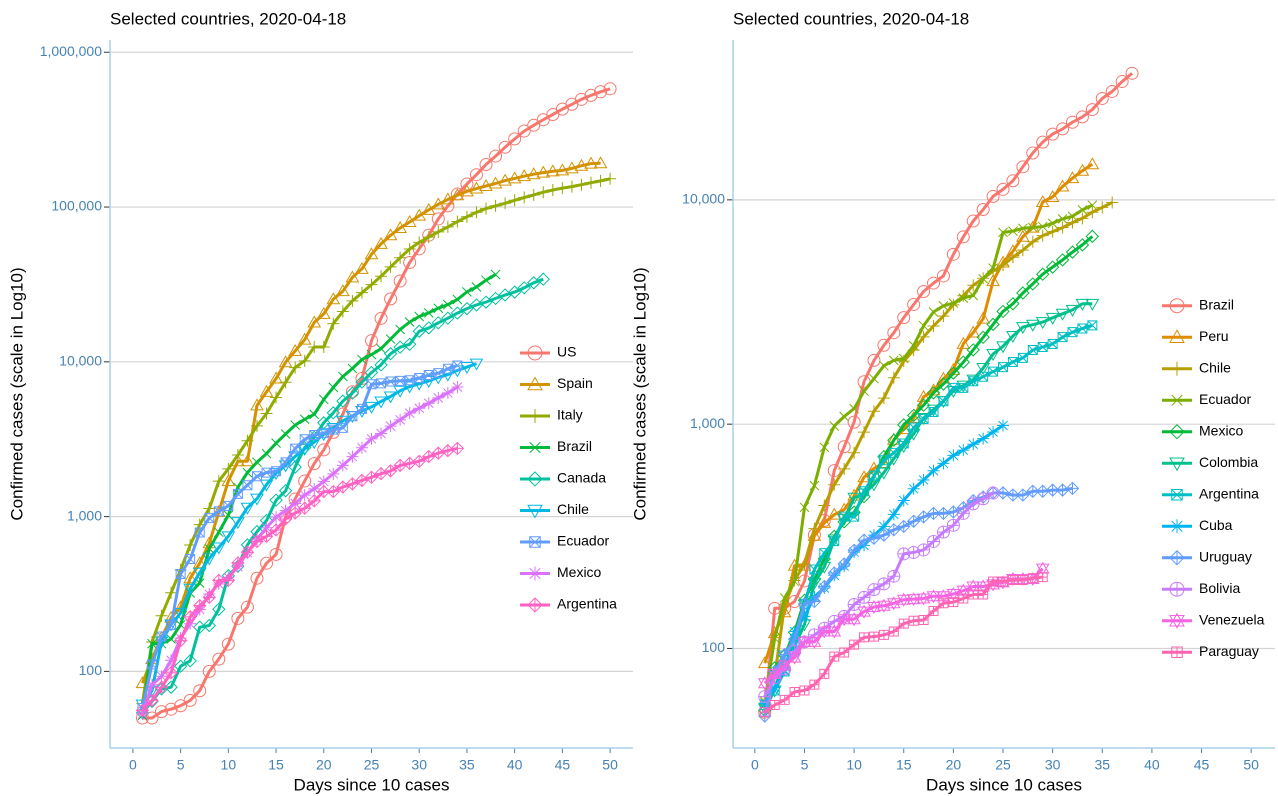 The width and height of the screenshot is (1278, 796). I want to click on legend-label: Uruguay, so click(1225, 556).